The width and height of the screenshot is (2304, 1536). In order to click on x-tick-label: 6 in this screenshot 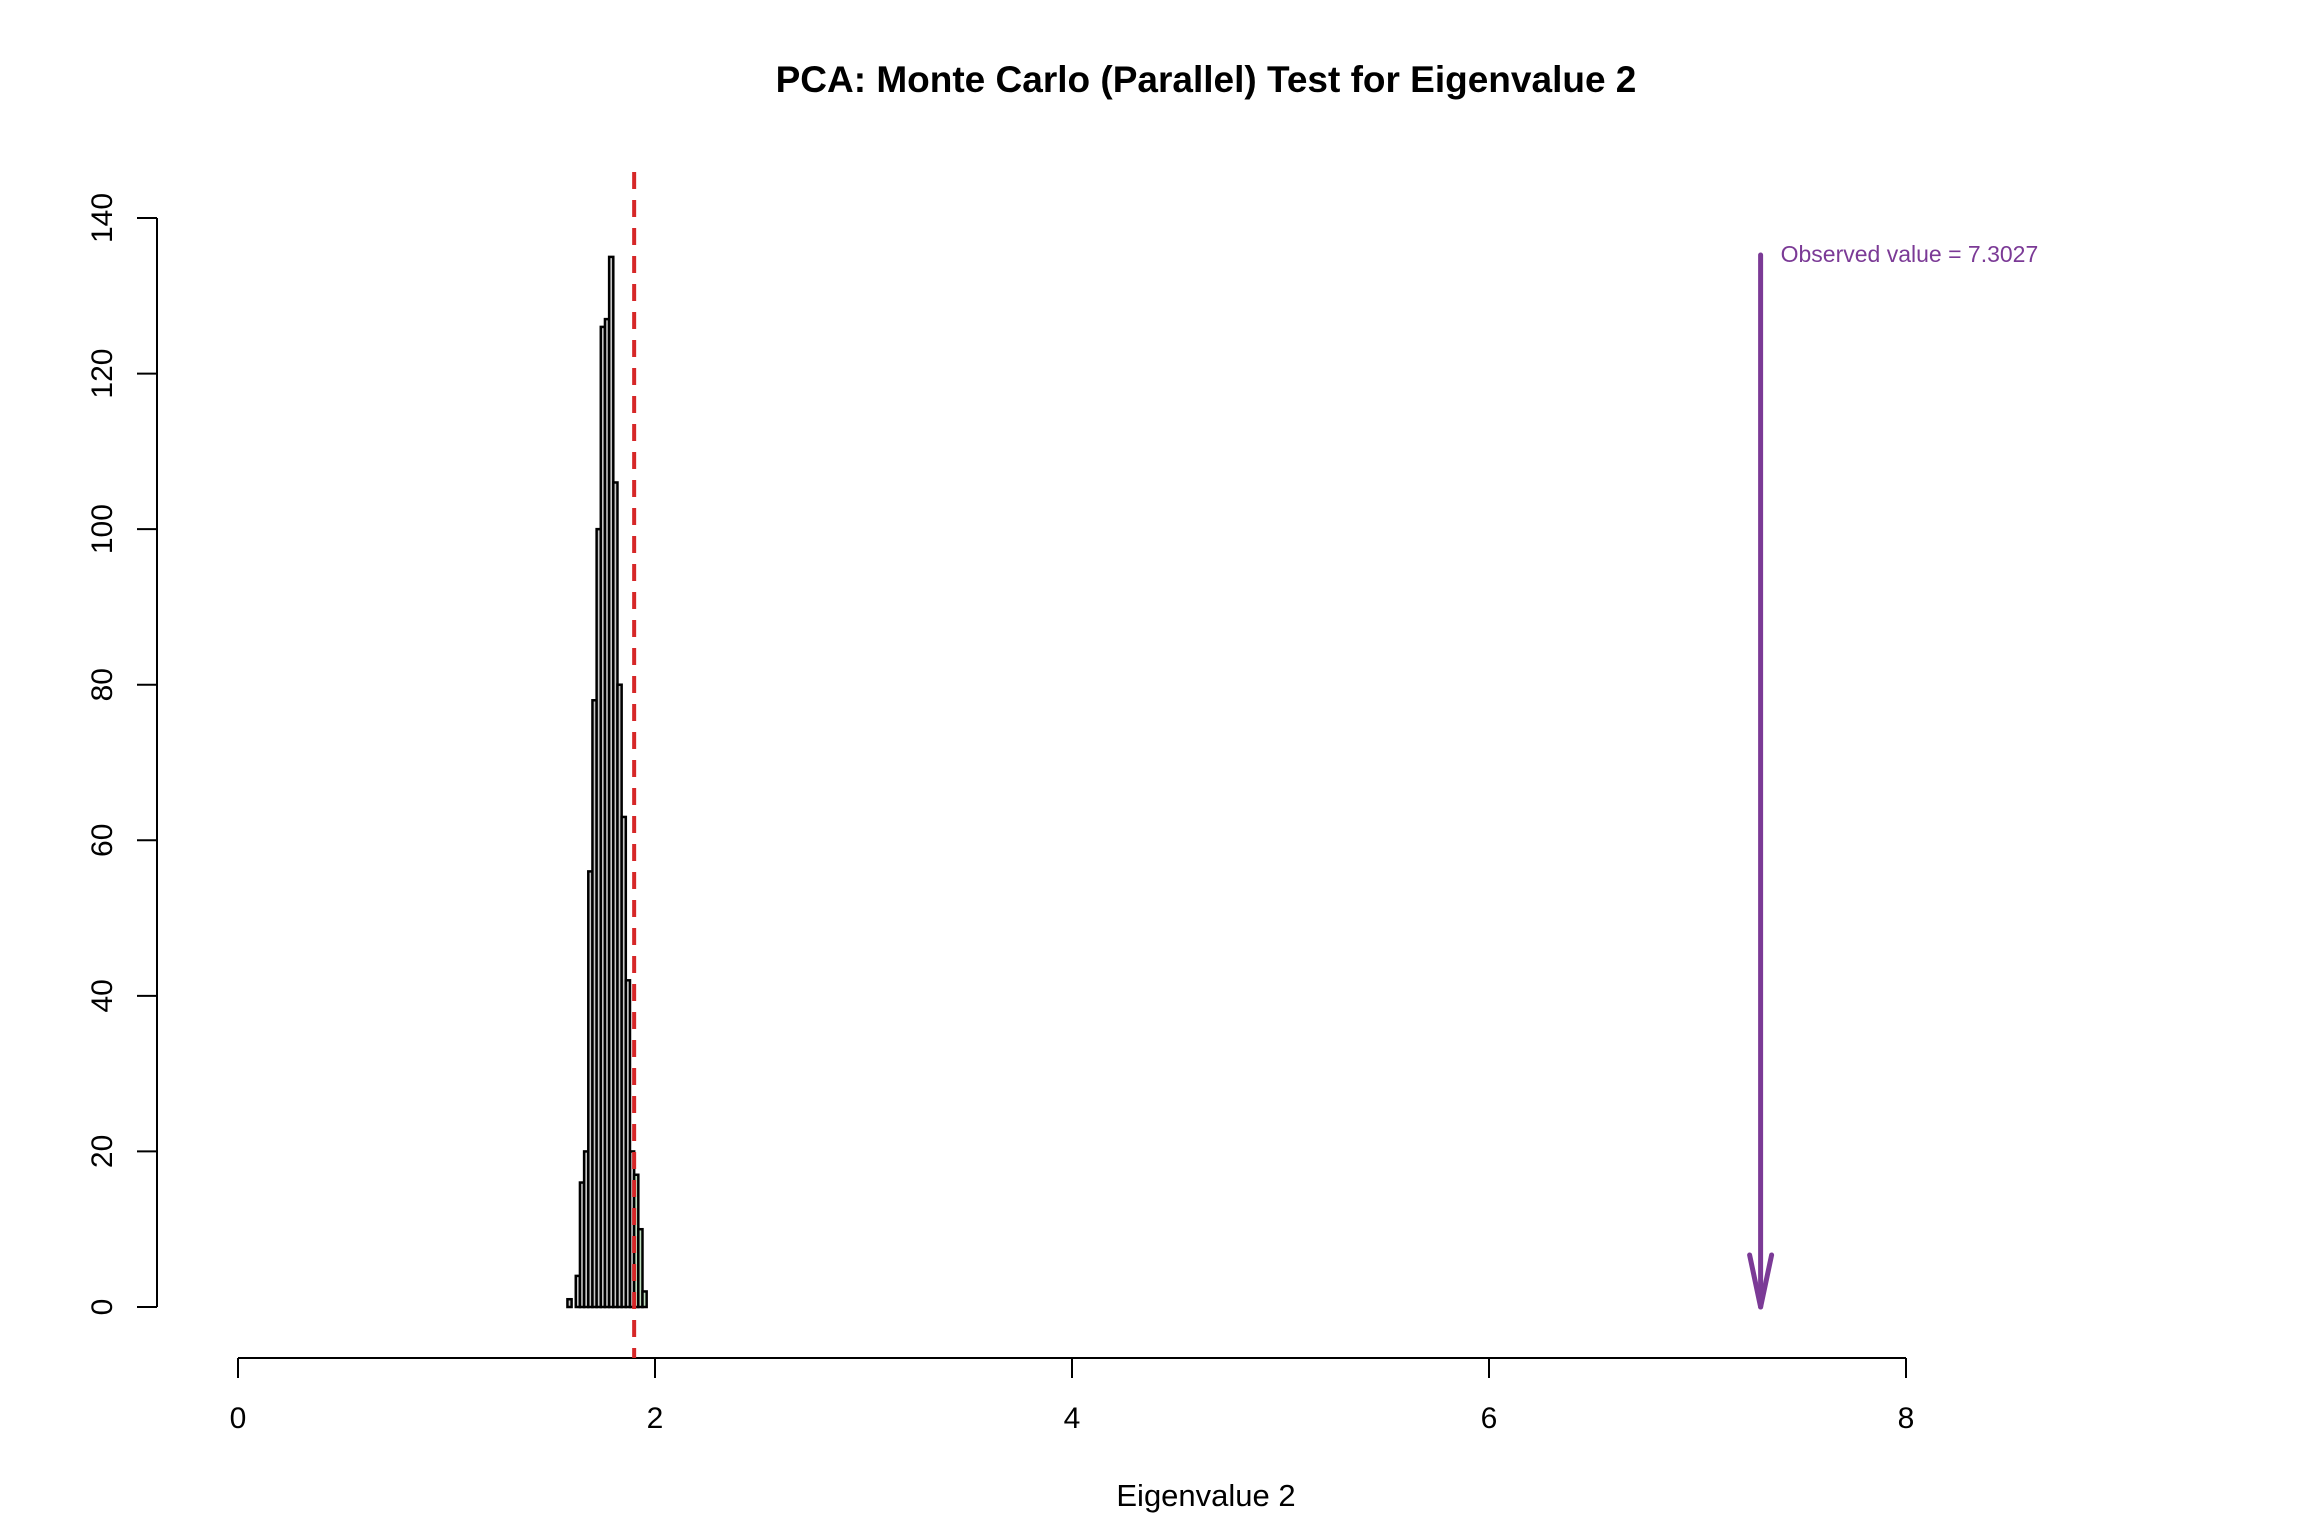, I will do `click(1489, 1418)`.